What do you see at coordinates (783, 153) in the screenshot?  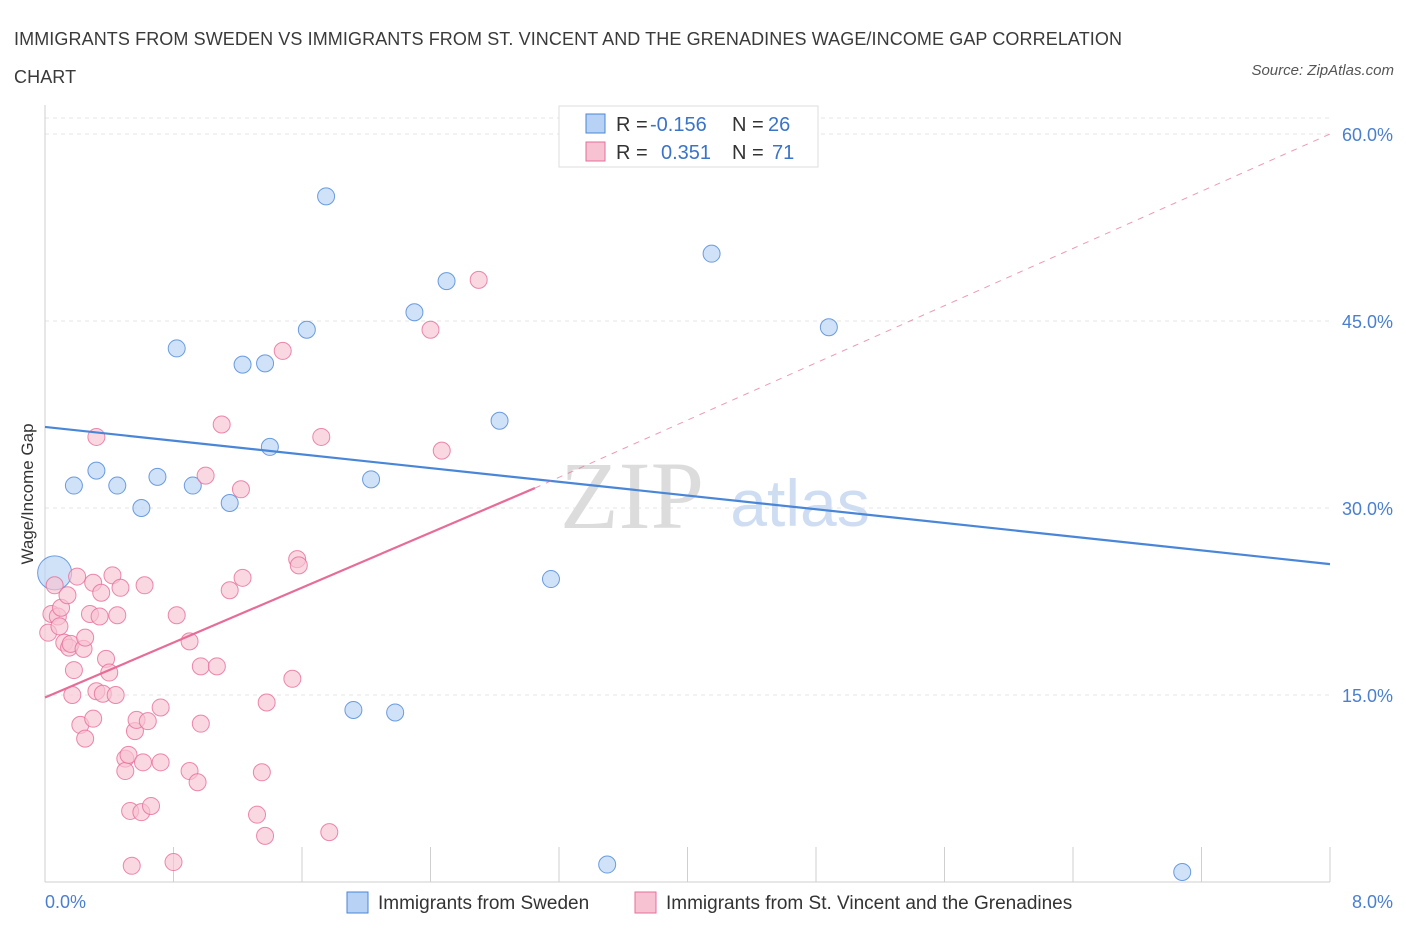 I see `legend-n-stvincent: 71` at bounding box center [783, 153].